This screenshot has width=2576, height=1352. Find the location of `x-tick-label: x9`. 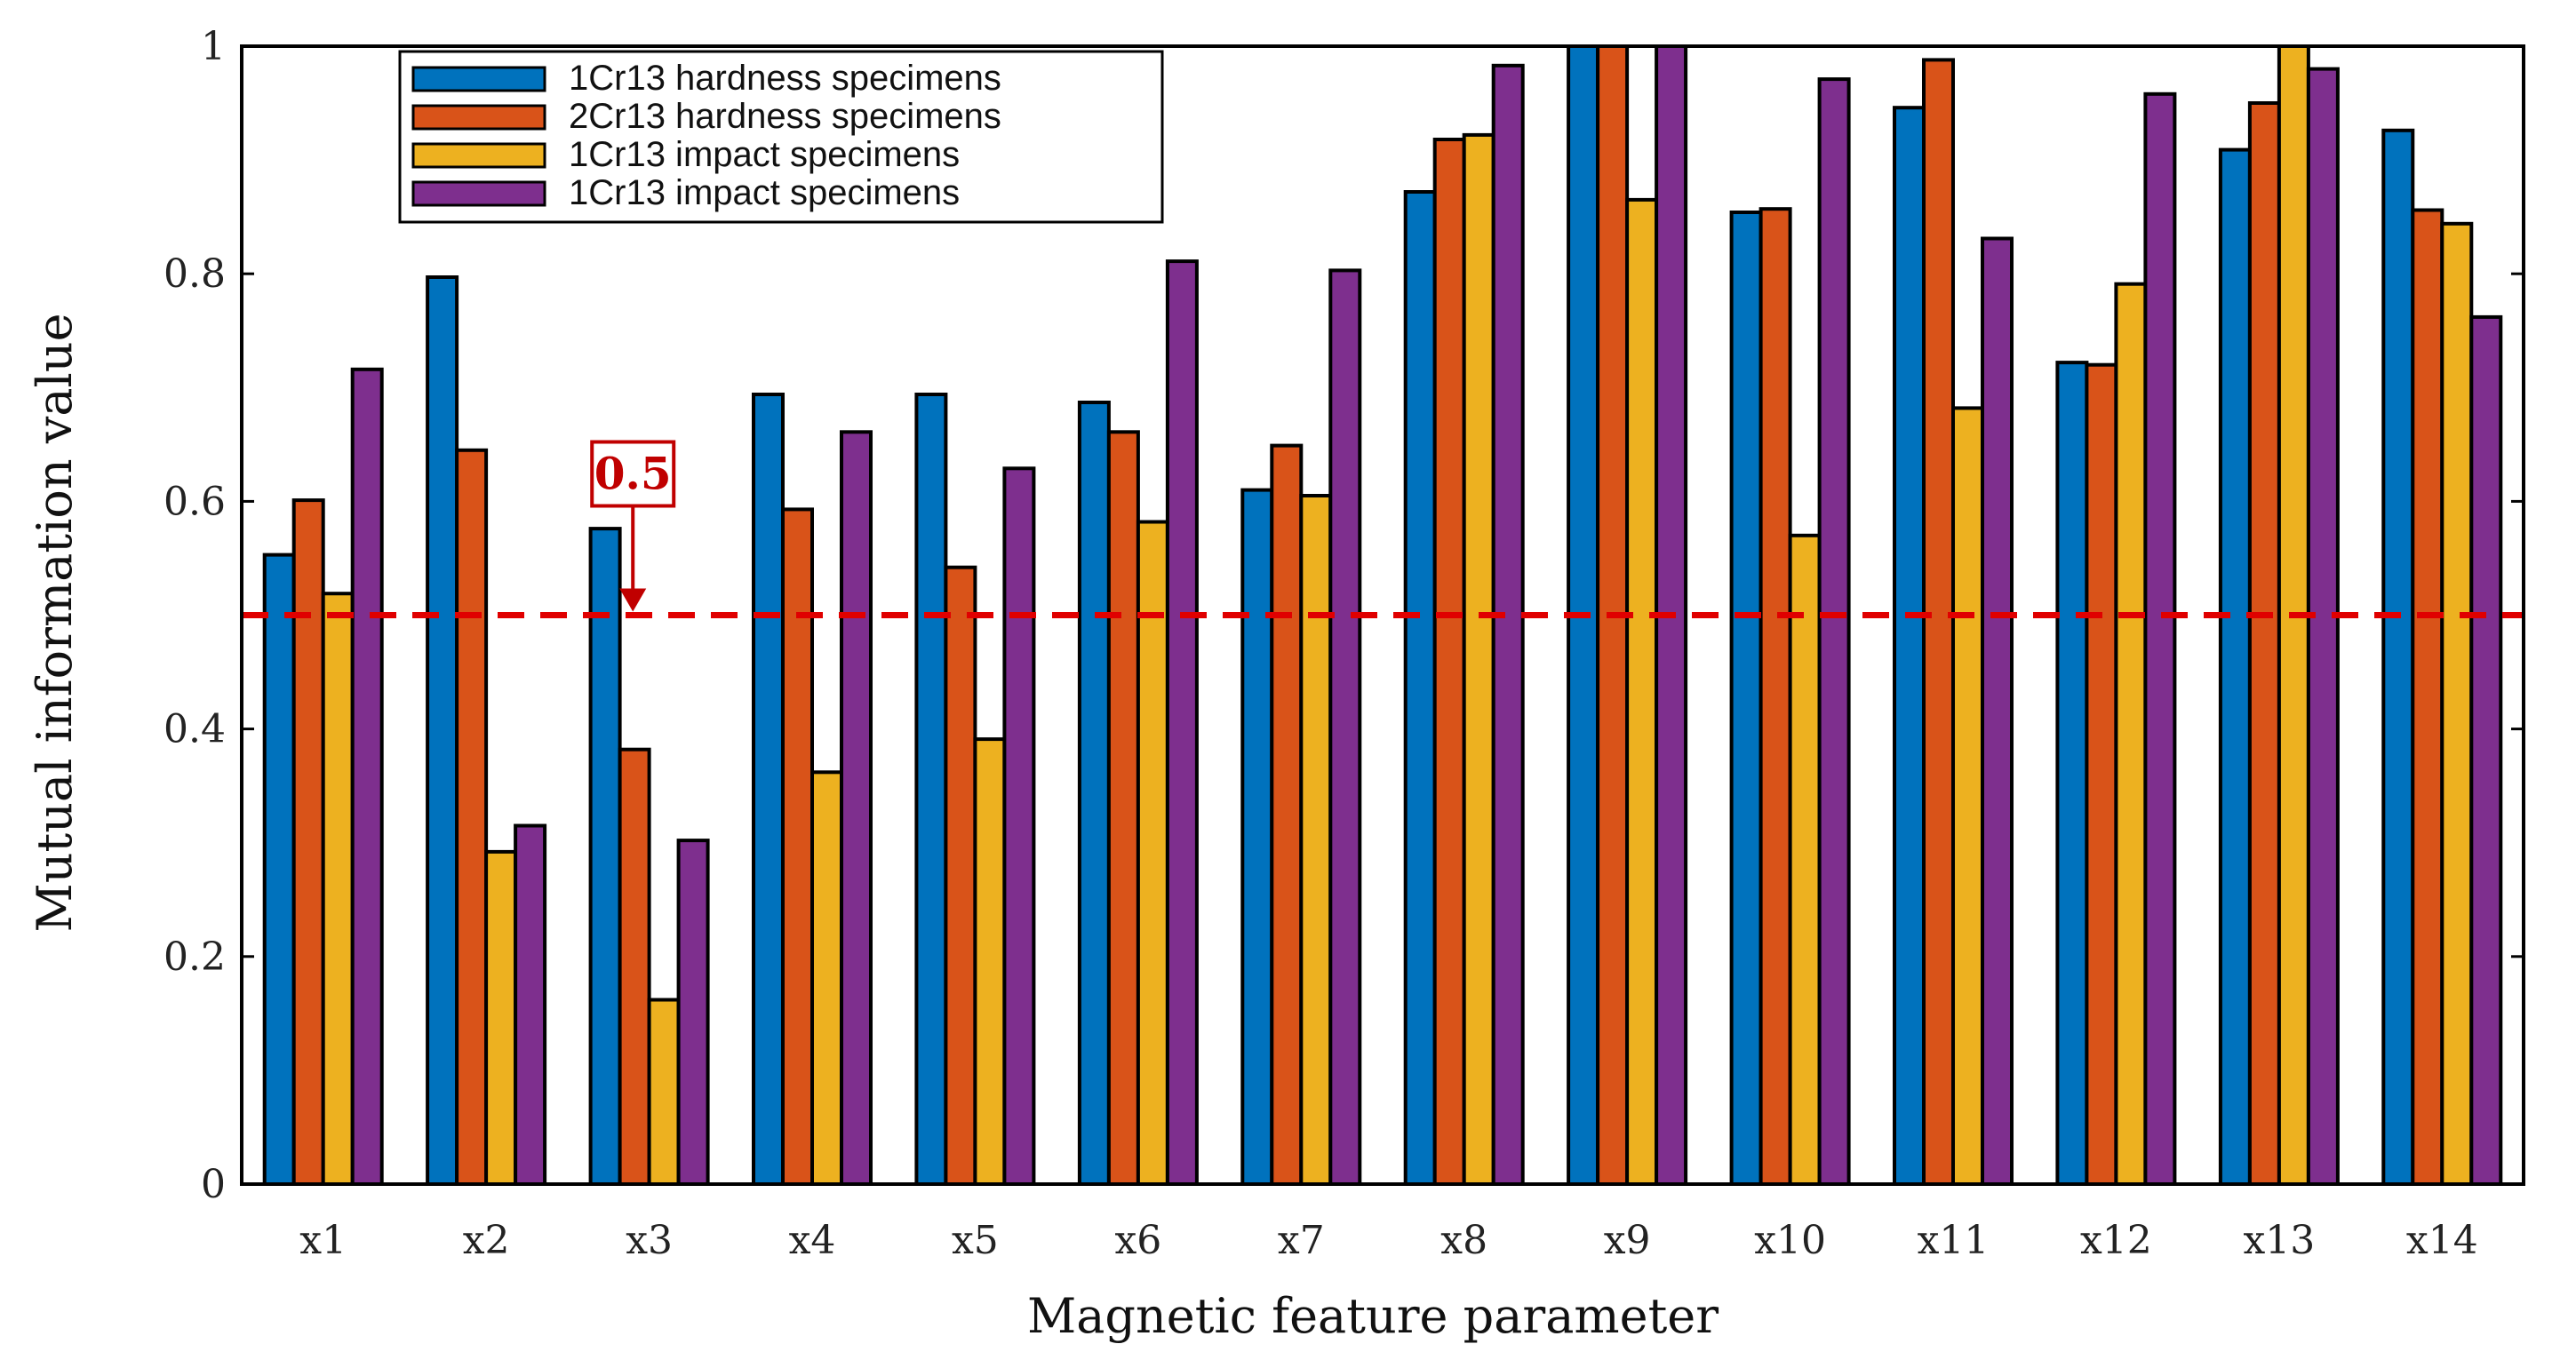

x-tick-label: x9 is located at coordinates (1627, 1240).